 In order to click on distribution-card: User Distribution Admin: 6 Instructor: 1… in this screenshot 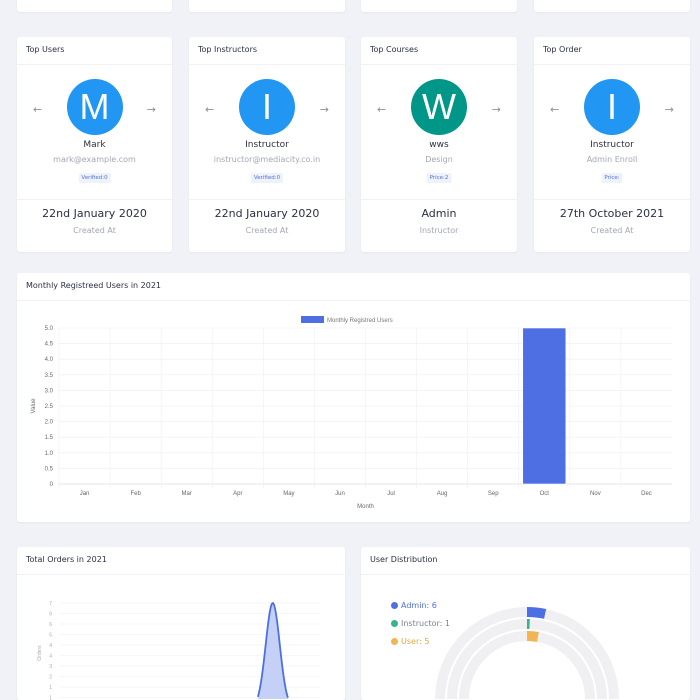, I will do `click(525, 623)`.